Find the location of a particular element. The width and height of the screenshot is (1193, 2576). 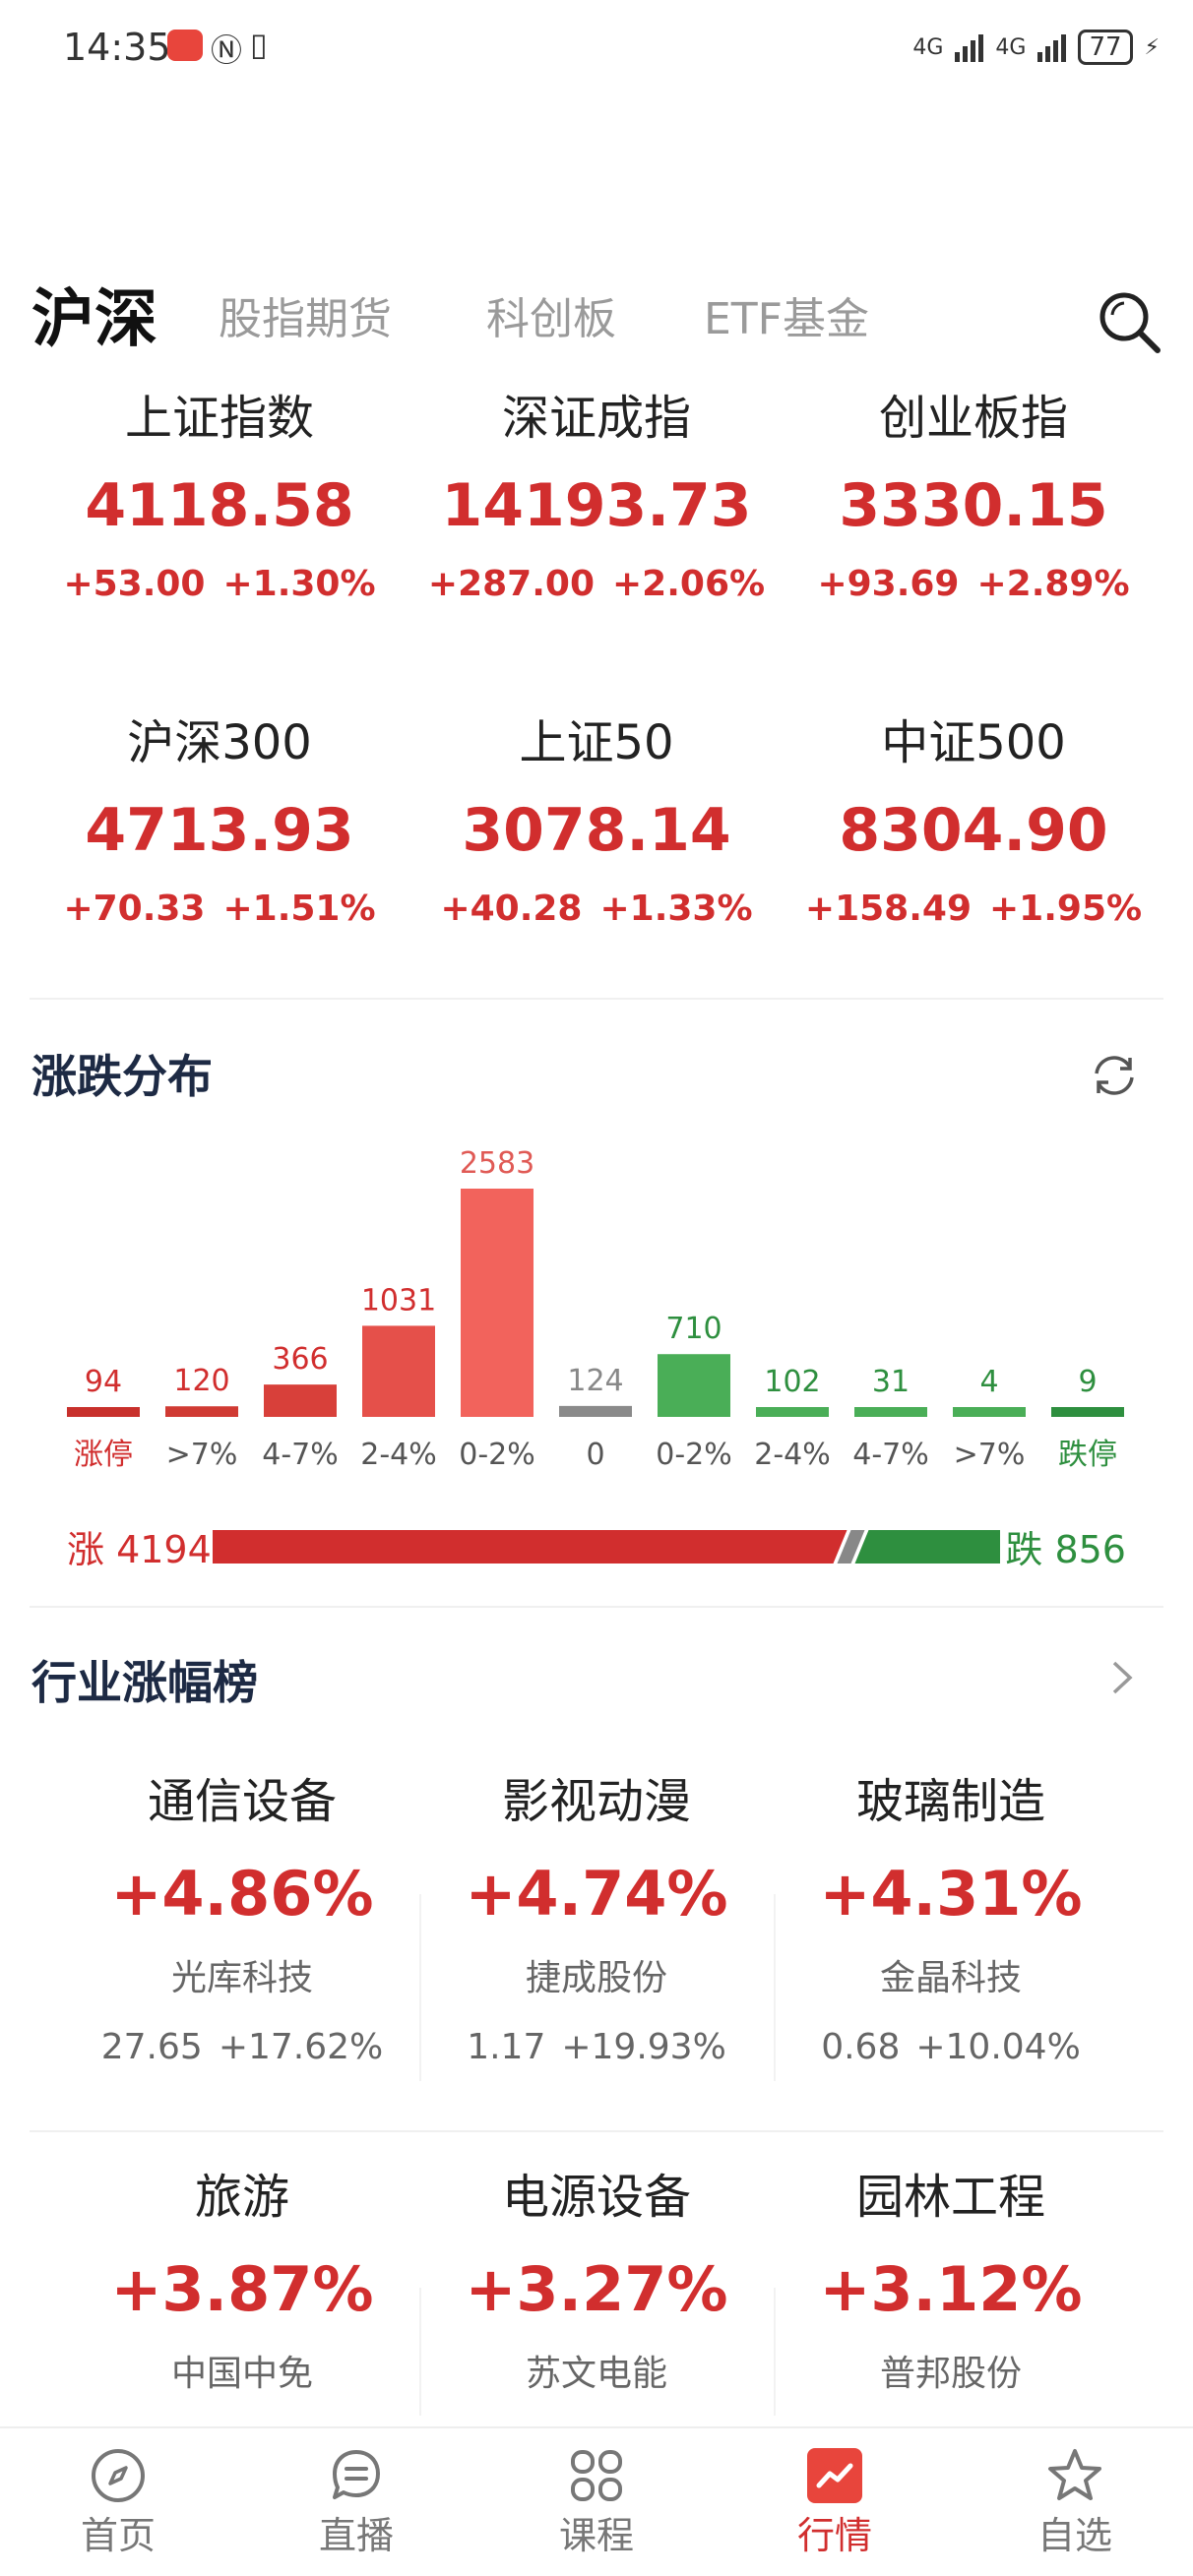

leading-stock-name: 中国中免 is located at coordinates (241, 2374).